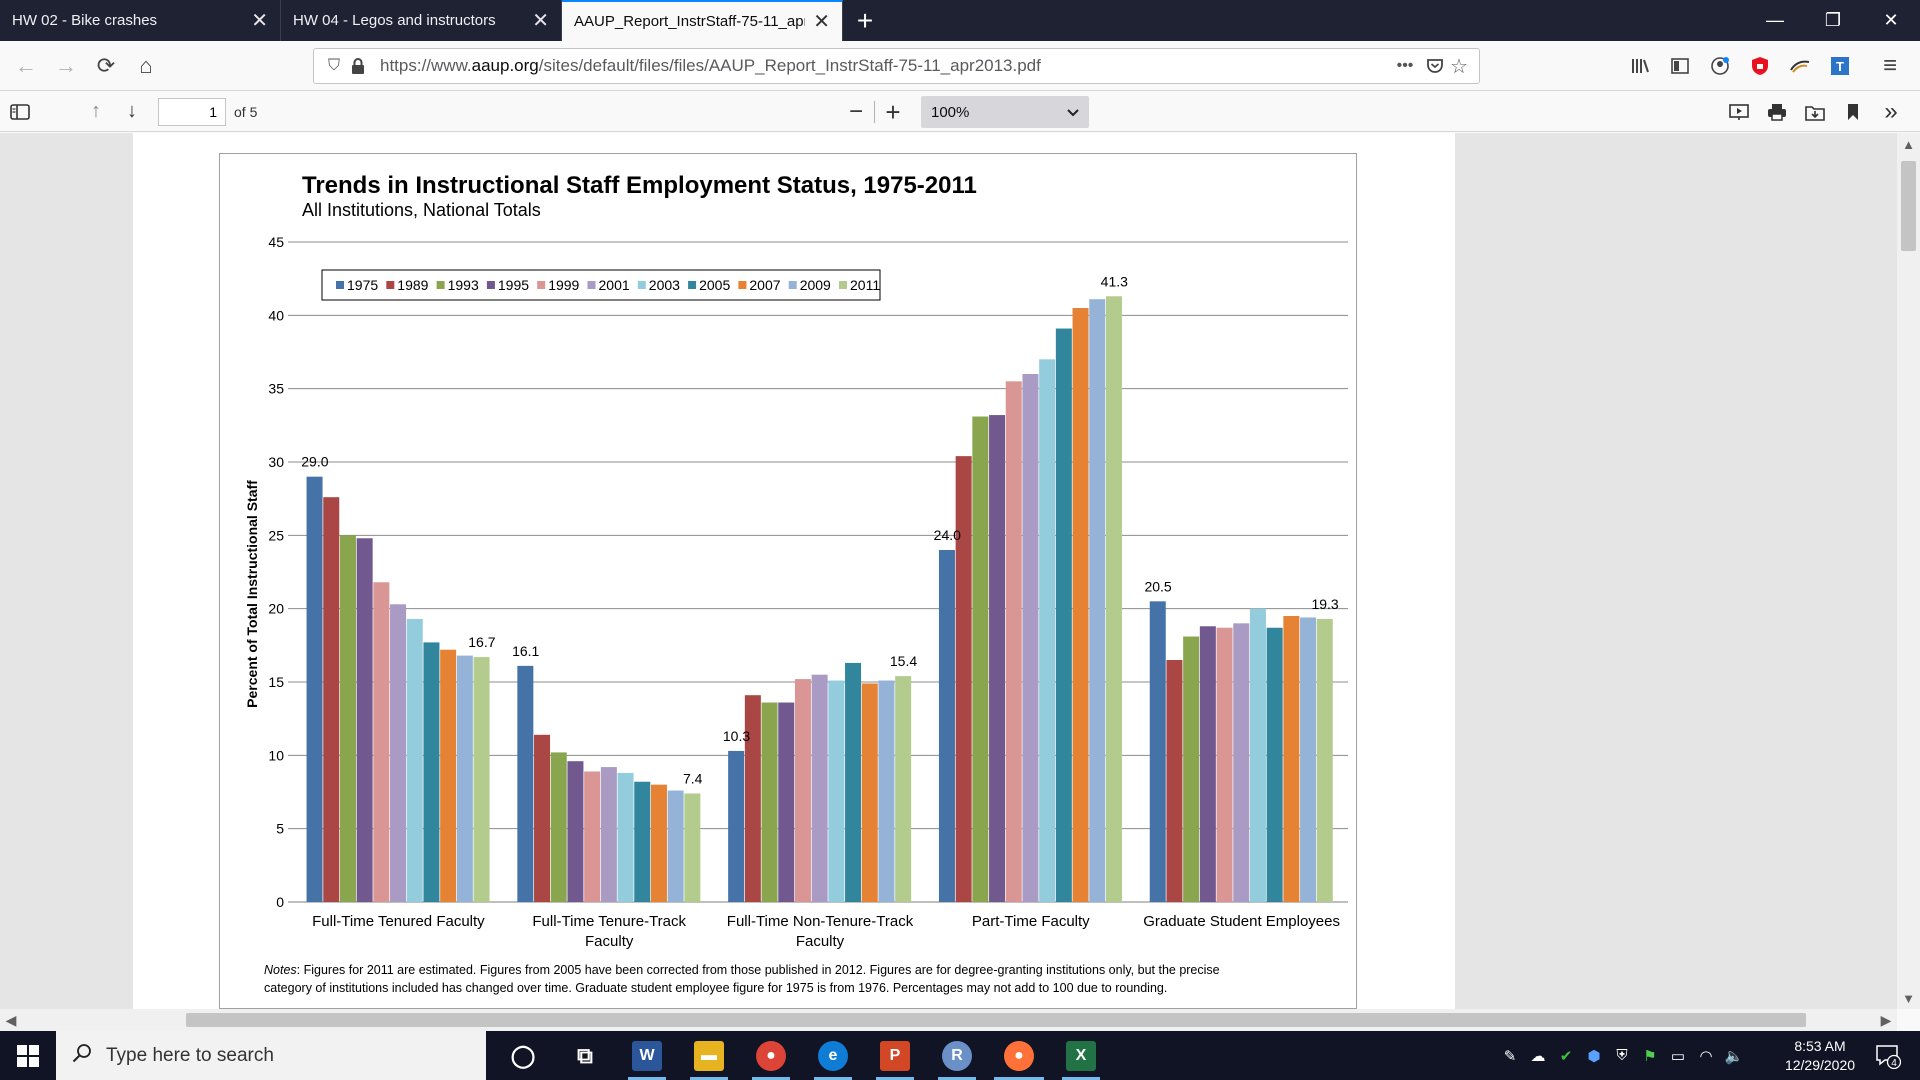 The image size is (1920, 1080). Describe the element at coordinates (140, 20) in the screenshot. I see `tab-hw02: HW 02 - Bike crashes ✕` at that location.